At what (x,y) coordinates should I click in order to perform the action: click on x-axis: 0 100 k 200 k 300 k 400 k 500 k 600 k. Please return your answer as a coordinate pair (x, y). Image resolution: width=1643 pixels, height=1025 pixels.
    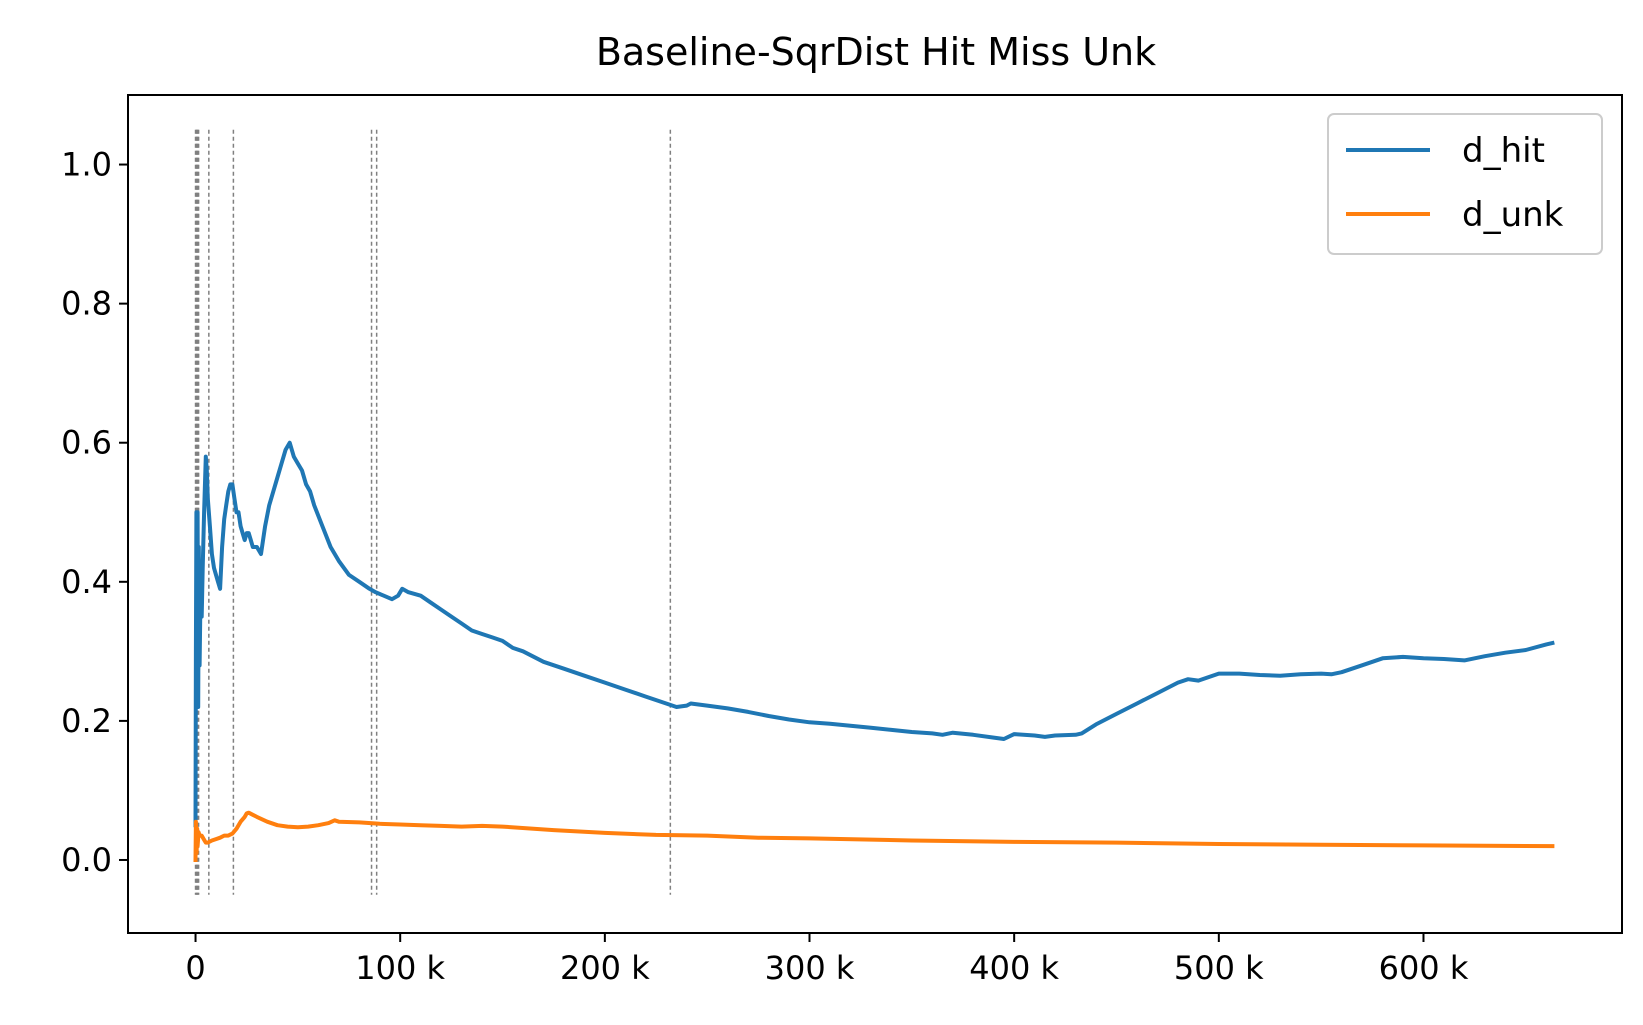
    Looking at the image, I should click on (827, 960).